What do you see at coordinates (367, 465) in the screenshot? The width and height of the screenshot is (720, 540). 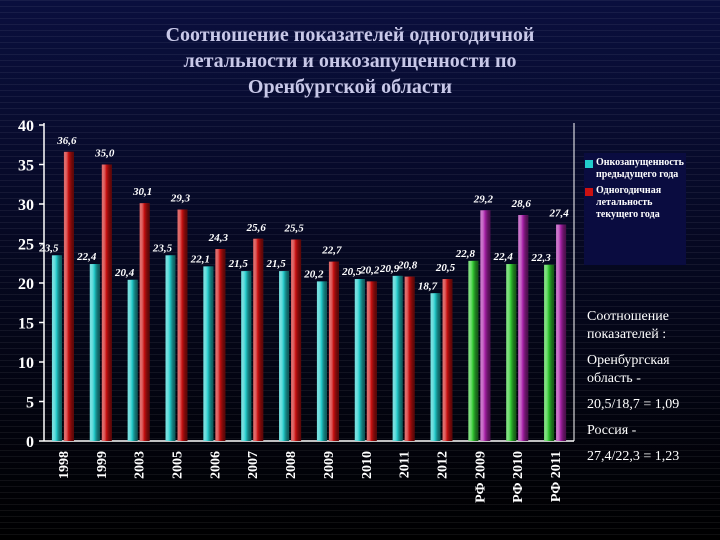 I see `x-tick-label: 2010` at bounding box center [367, 465].